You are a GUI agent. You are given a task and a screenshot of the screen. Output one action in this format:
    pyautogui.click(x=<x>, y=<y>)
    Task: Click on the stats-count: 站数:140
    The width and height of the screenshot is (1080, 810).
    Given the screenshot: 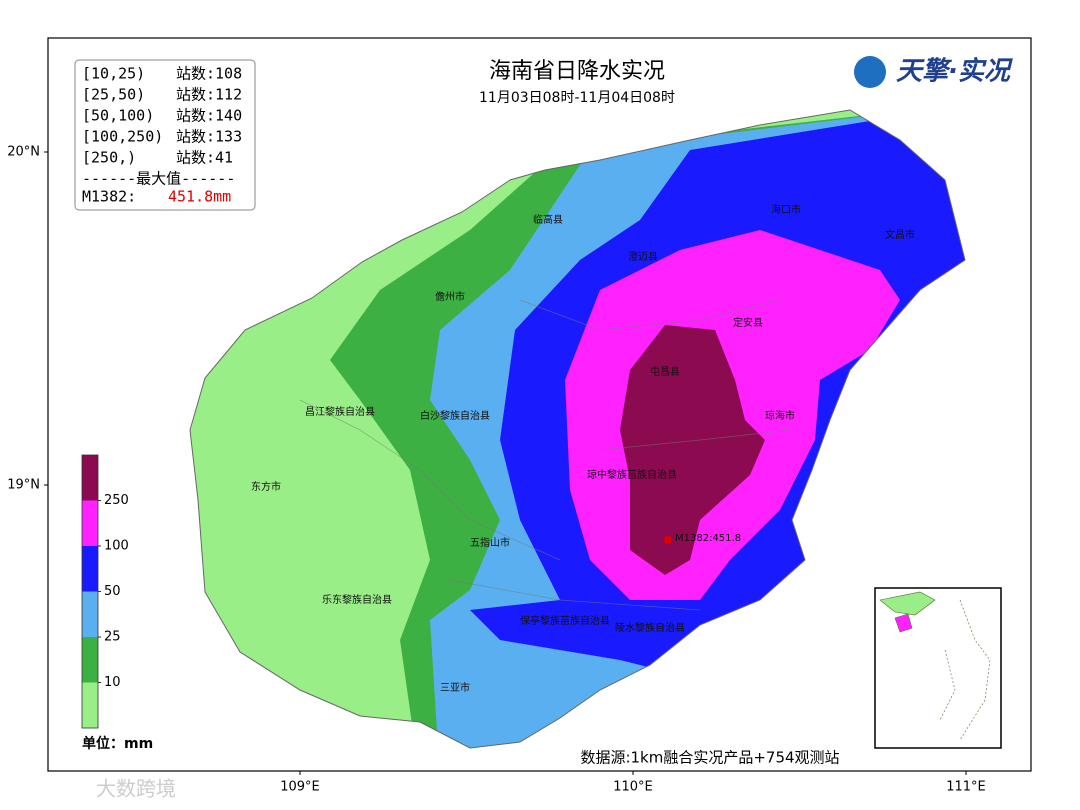 What is the action you would take?
    pyautogui.click(x=209, y=116)
    